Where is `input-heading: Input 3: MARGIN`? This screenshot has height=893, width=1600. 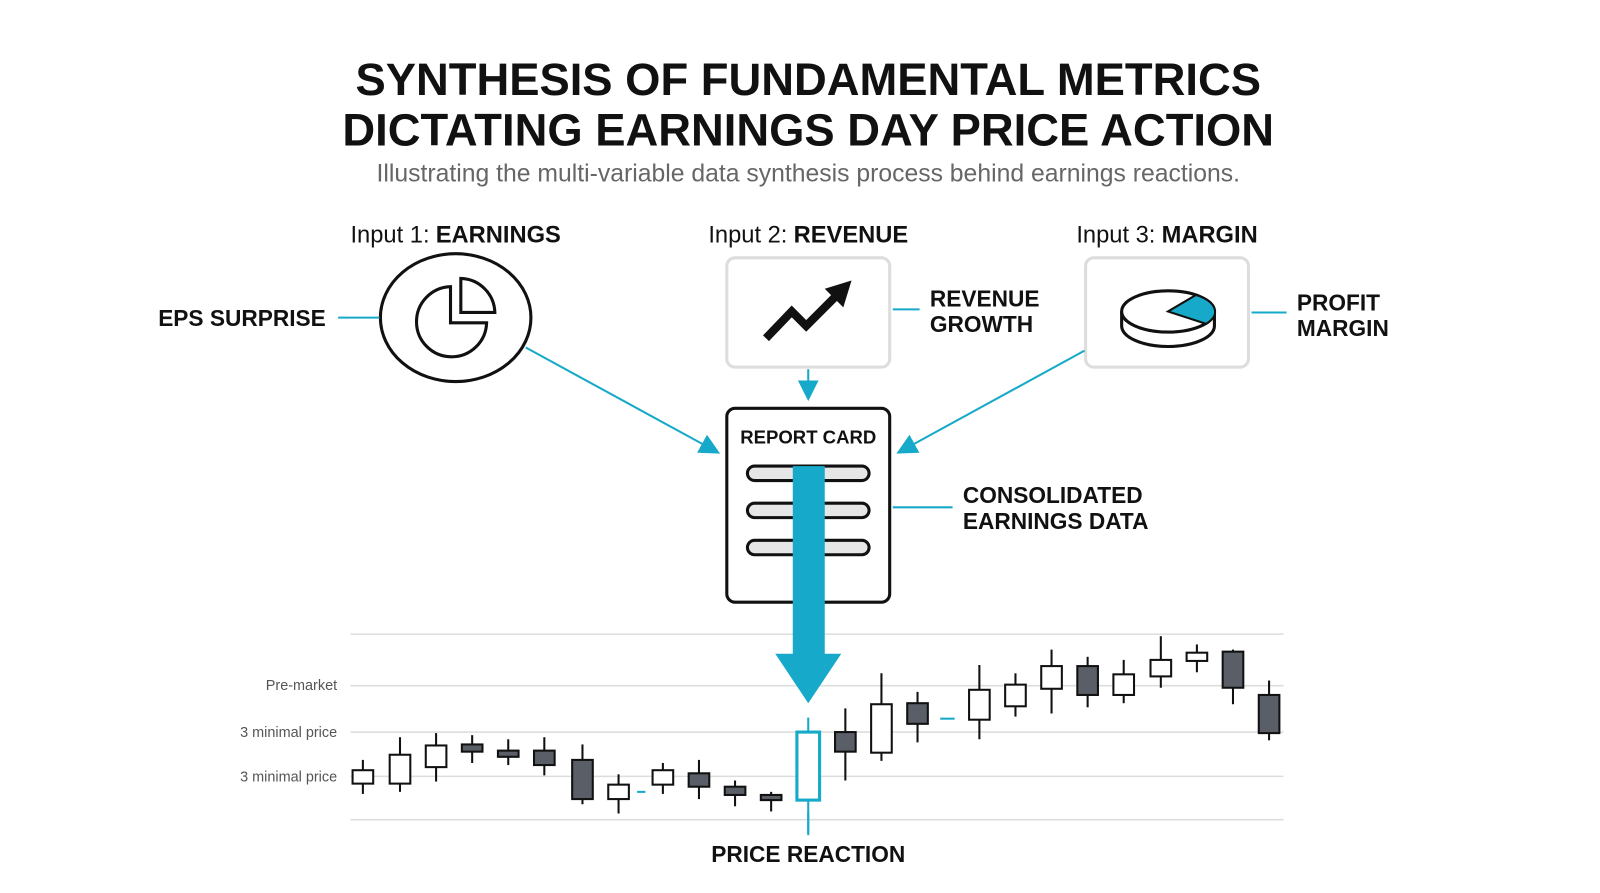
input-heading: Input 3: MARGIN is located at coordinates (1166, 235).